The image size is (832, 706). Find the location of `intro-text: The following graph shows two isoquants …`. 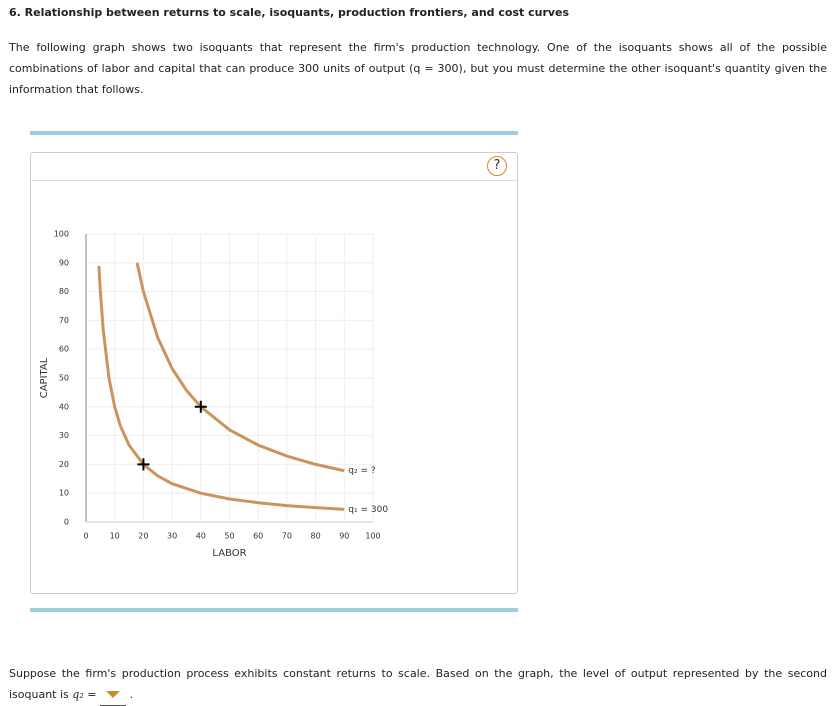

intro-text: The following graph shows two isoquants … is located at coordinates (418, 68).